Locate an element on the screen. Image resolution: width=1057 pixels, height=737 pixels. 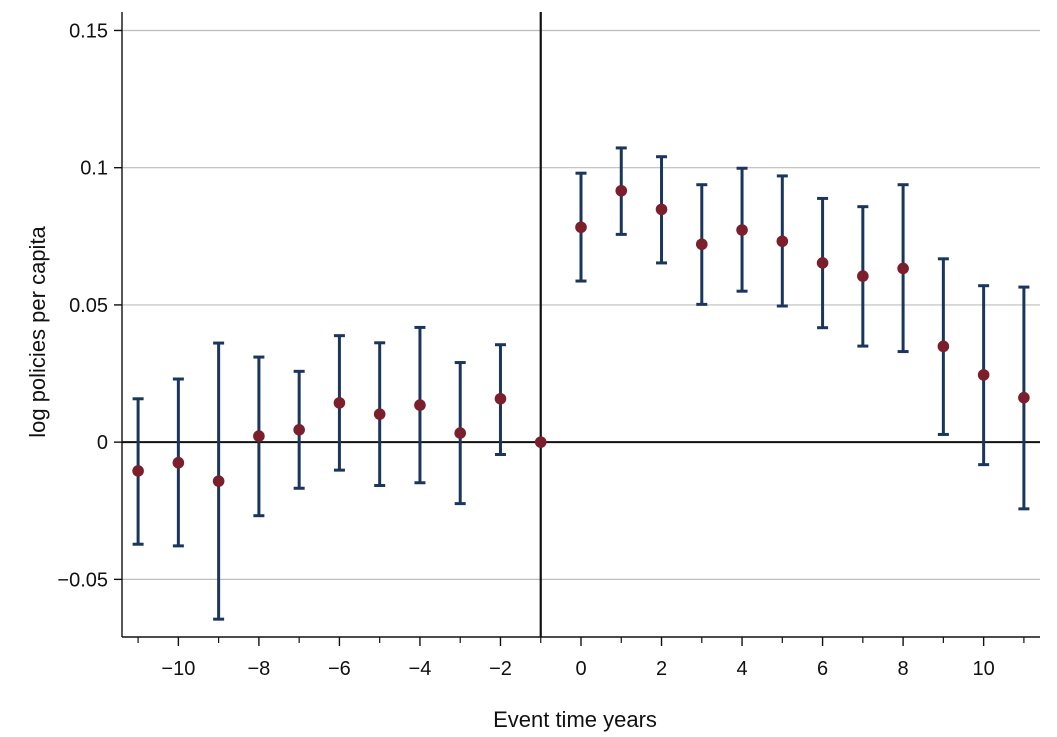
y-tick-label-4: 0.15 is located at coordinates (88, 31).